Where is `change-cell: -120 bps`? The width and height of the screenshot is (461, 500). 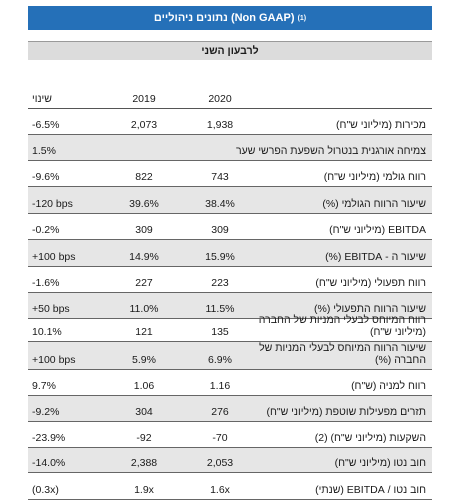
change-cell: -120 bps is located at coordinates (52, 204).